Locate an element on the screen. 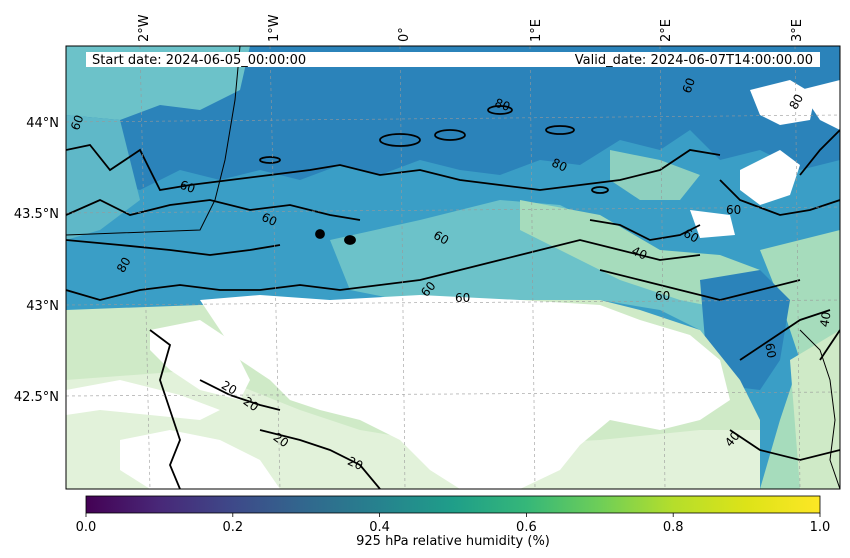 The width and height of the screenshot is (850, 558). colorbar-tick: 0.2 is located at coordinates (232, 527).